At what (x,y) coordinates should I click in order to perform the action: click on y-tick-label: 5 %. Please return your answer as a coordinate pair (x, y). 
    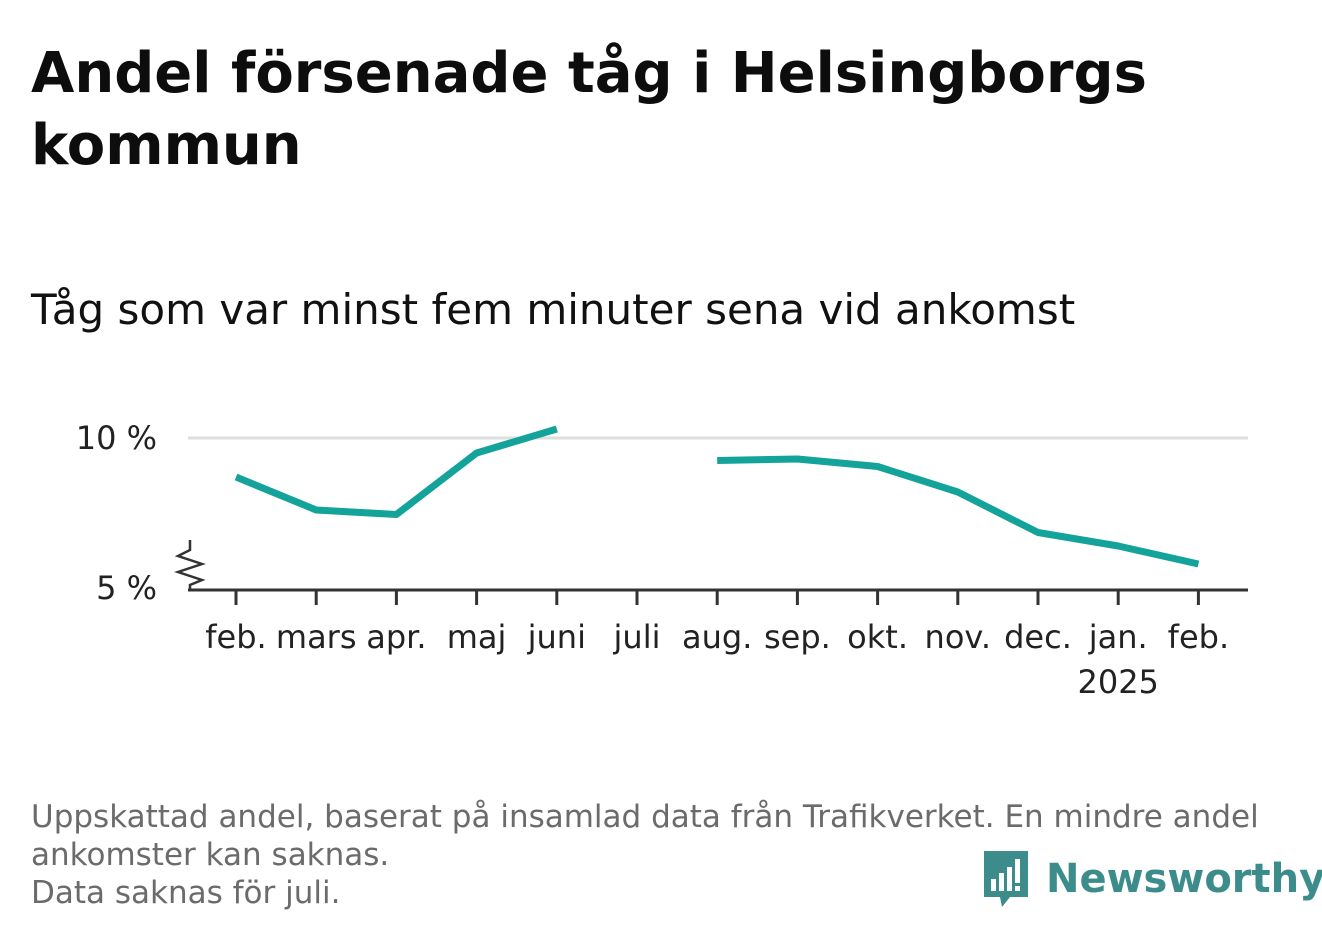
    Looking at the image, I should click on (126, 588).